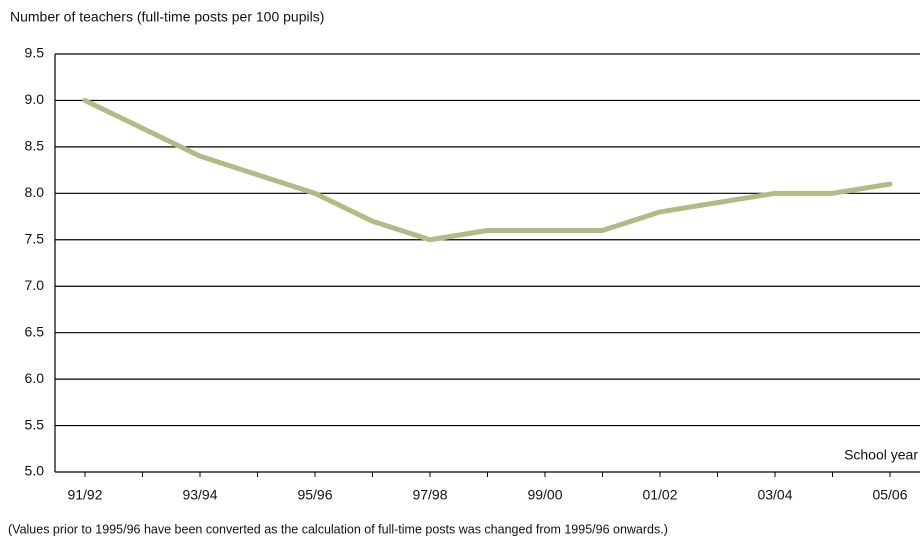  Describe the element at coordinates (35, 378) in the screenshot. I see `y-tick-label: 6.0` at that location.